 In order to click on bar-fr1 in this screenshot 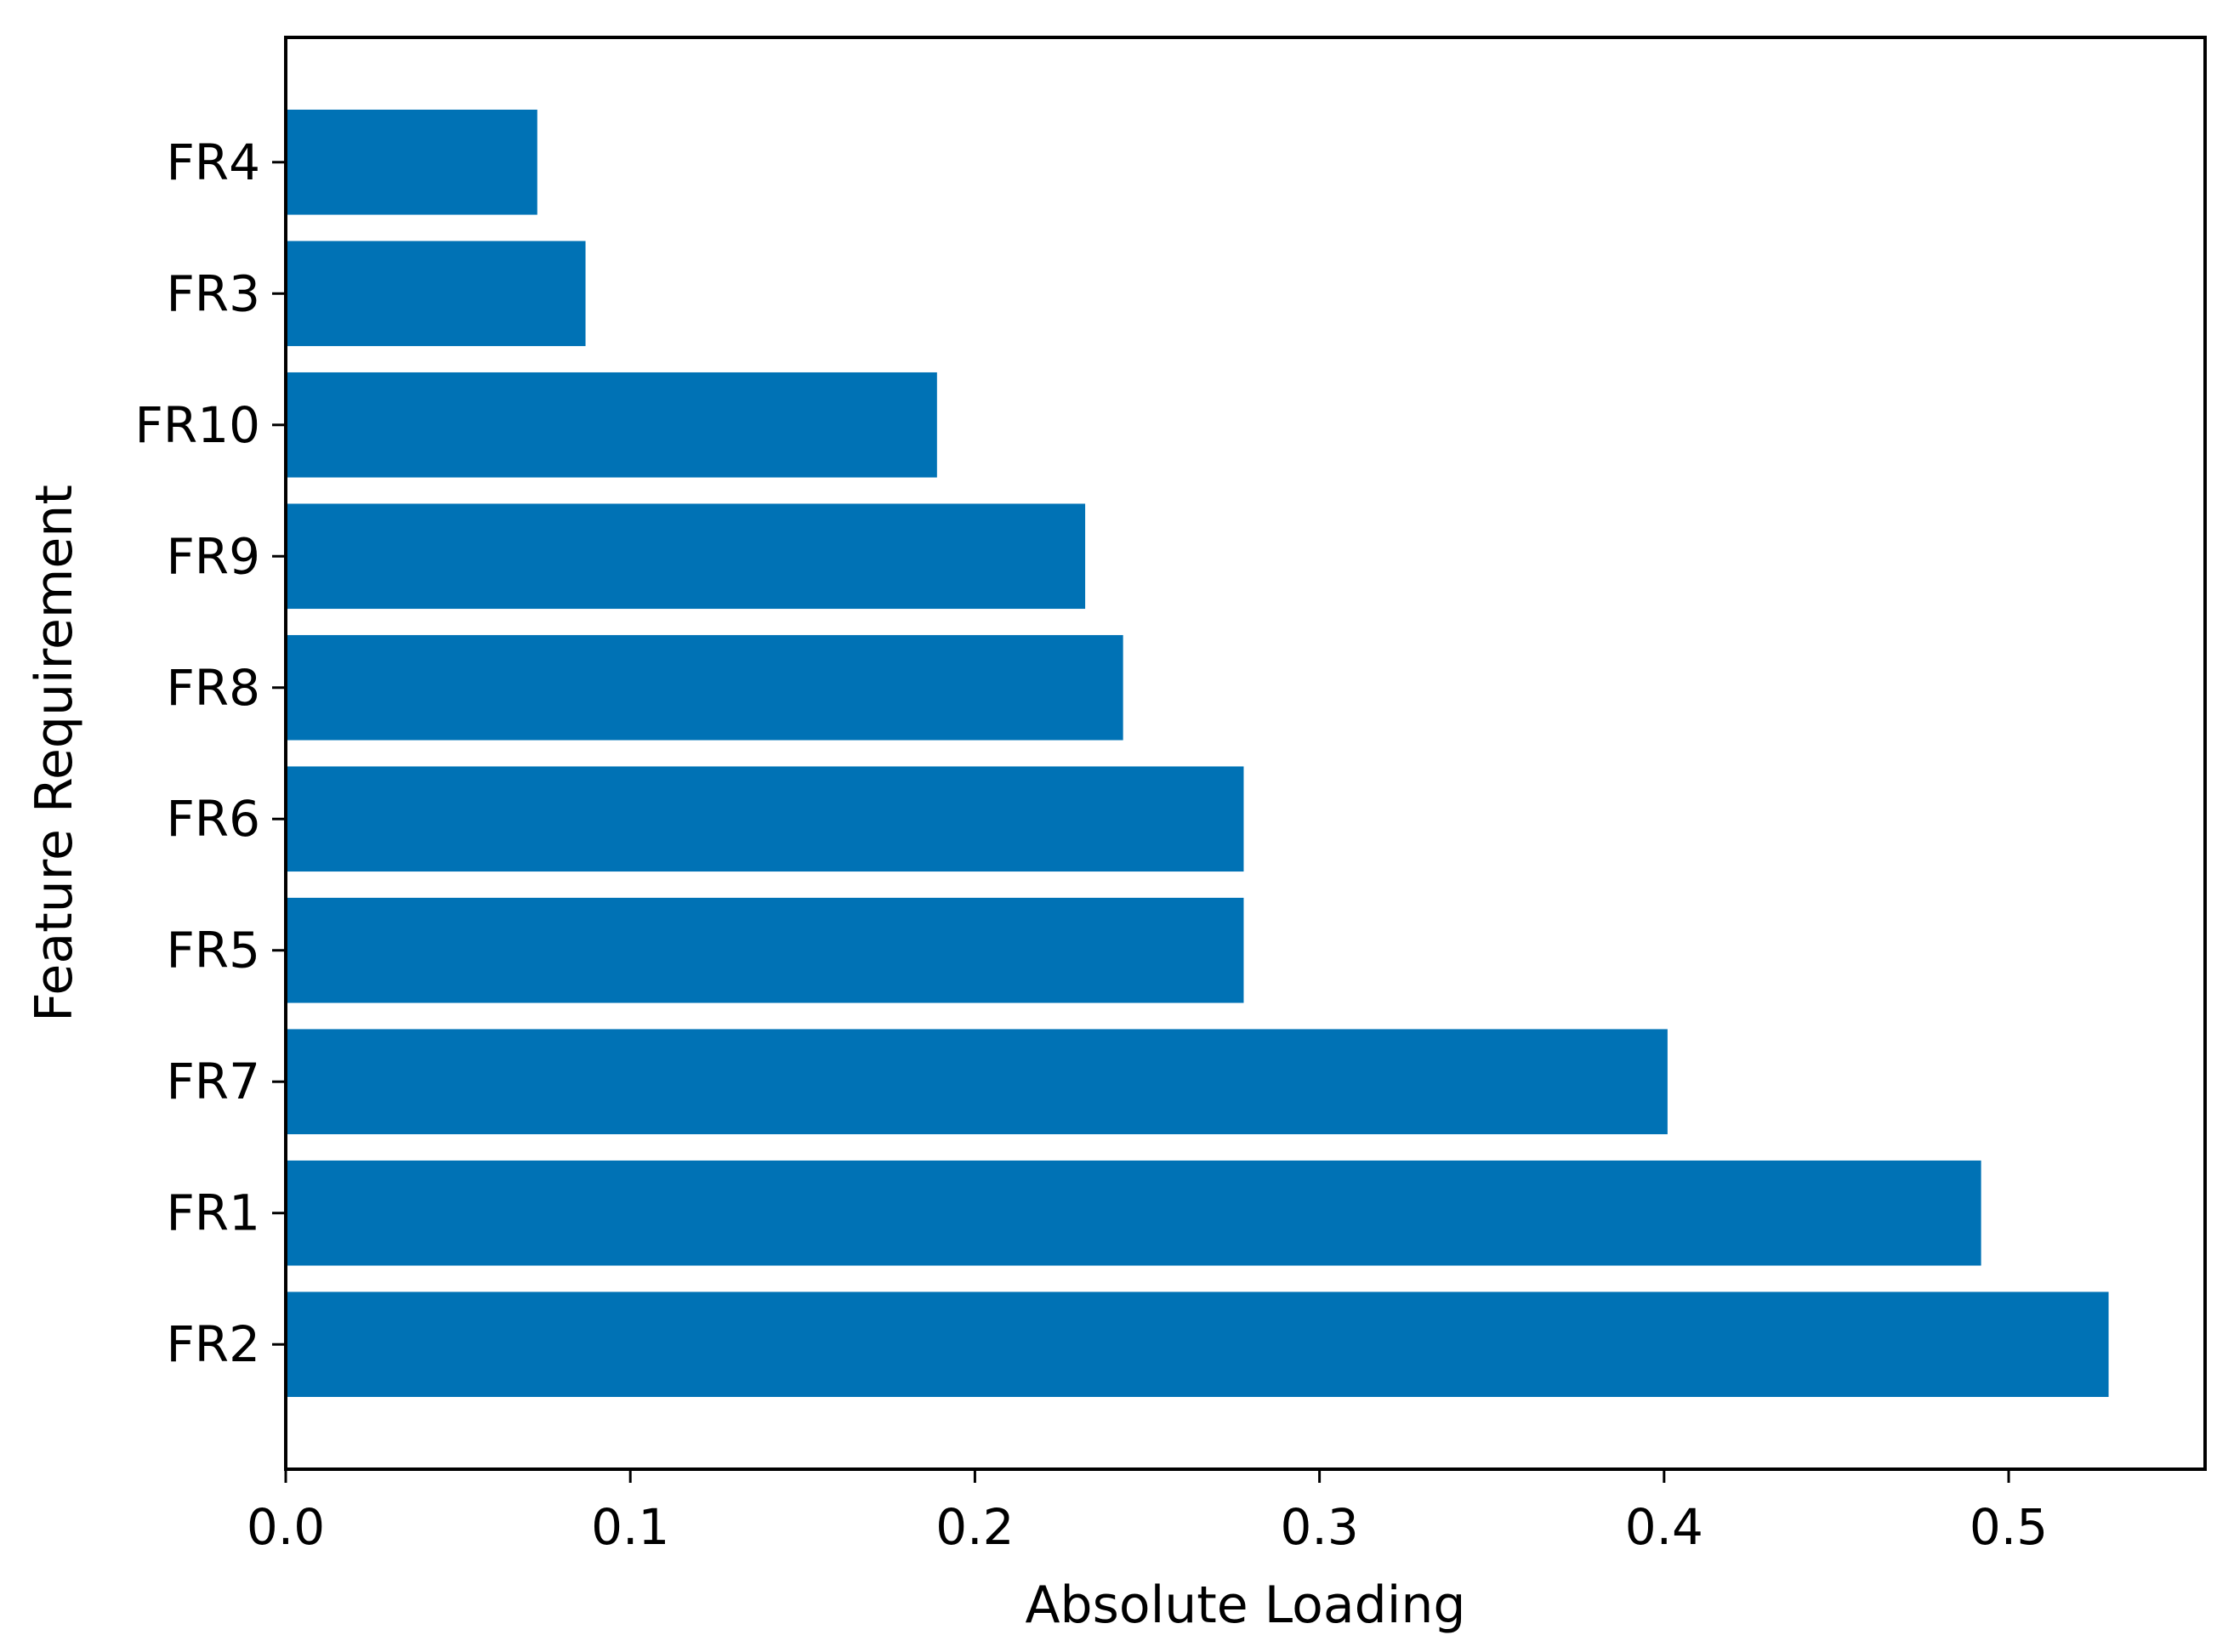, I will do `click(1133, 1213)`.